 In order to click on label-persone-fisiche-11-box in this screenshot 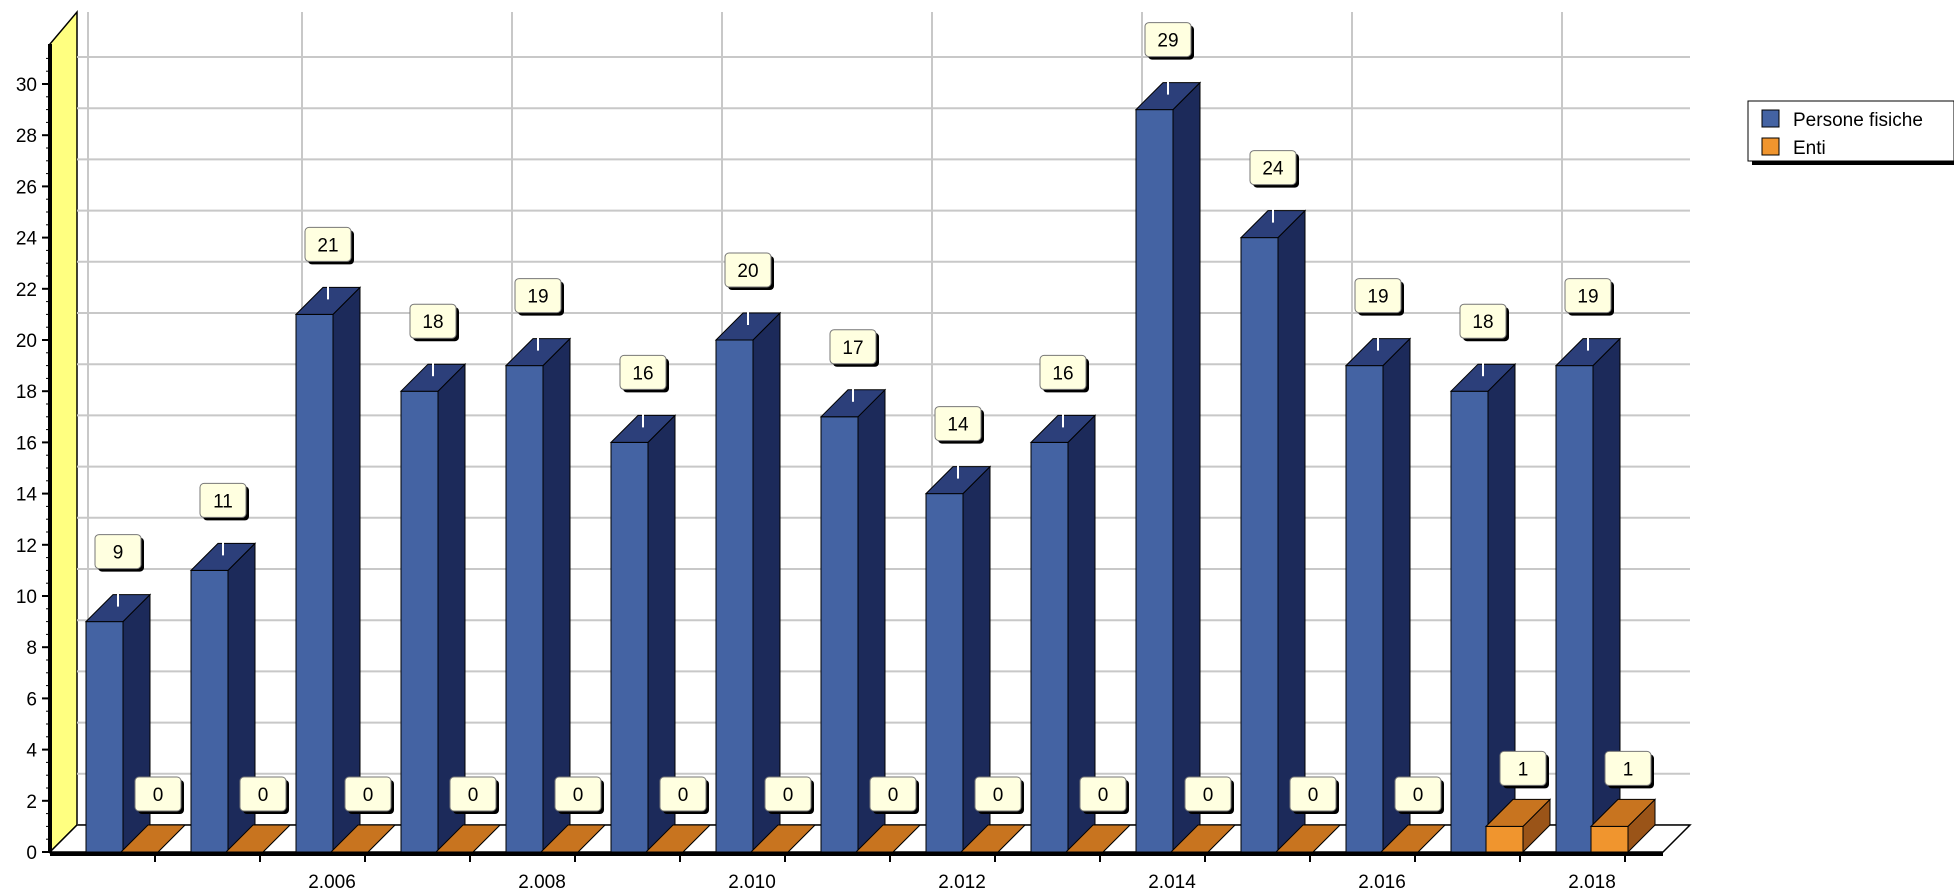, I will do `click(1273, 168)`.